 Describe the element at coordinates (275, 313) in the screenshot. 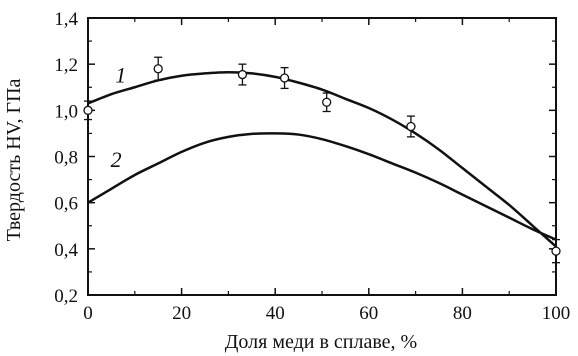

I see `x-tick-label: 40` at that location.